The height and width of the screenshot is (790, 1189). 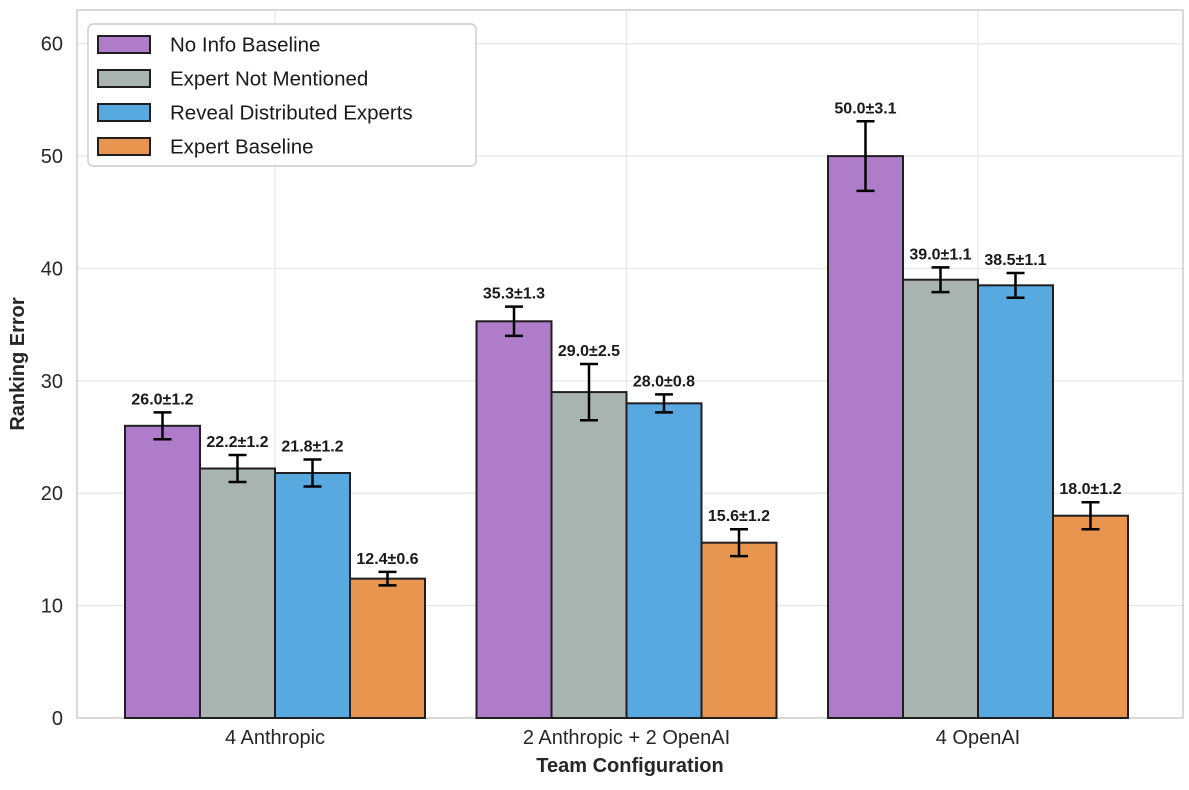 What do you see at coordinates (242, 147) in the screenshot?
I see `legend-label: Expert Baseline` at bounding box center [242, 147].